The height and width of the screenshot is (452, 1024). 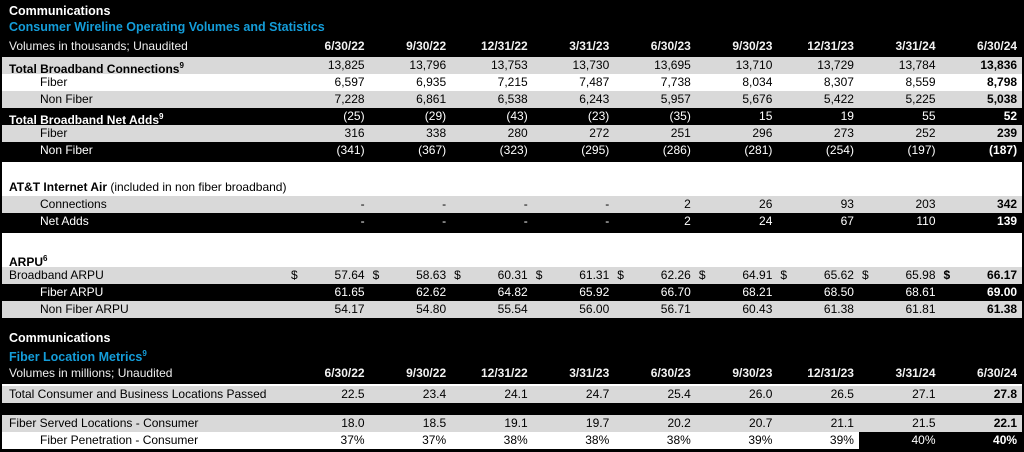 I want to click on value-cell: 6,538, so click(x=512, y=99).